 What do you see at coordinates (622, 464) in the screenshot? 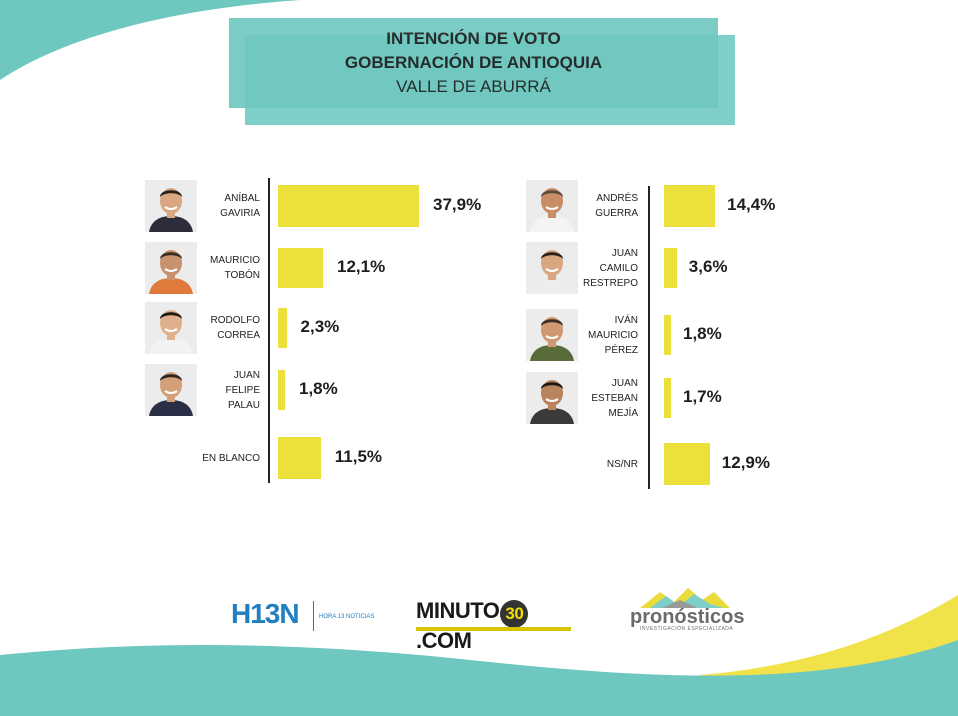
I see `candidate-name-label: NS/NR` at bounding box center [622, 464].